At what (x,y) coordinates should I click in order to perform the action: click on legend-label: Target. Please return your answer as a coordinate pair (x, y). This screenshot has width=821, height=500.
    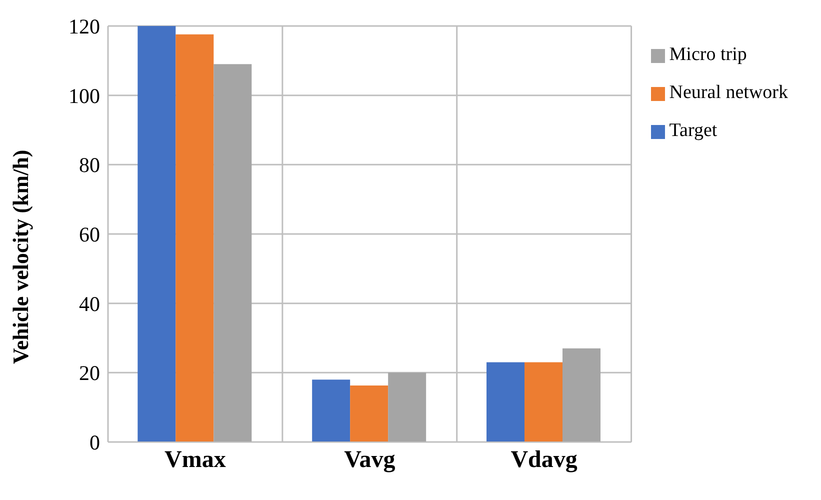
    Looking at the image, I should click on (693, 130).